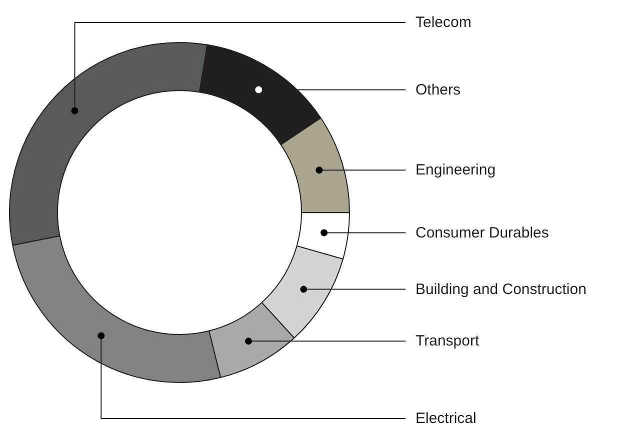 The width and height of the screenshot is (636, 428). I want to click on slice-label: Telecom, so click(444, 22).